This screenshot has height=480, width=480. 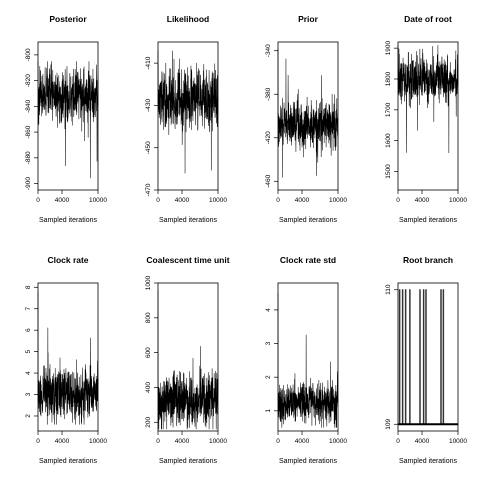 What do you see at coordinates (428, 260) in the screenshot?
I see `panel-title: Root branch` at bounding box center [428, 260].